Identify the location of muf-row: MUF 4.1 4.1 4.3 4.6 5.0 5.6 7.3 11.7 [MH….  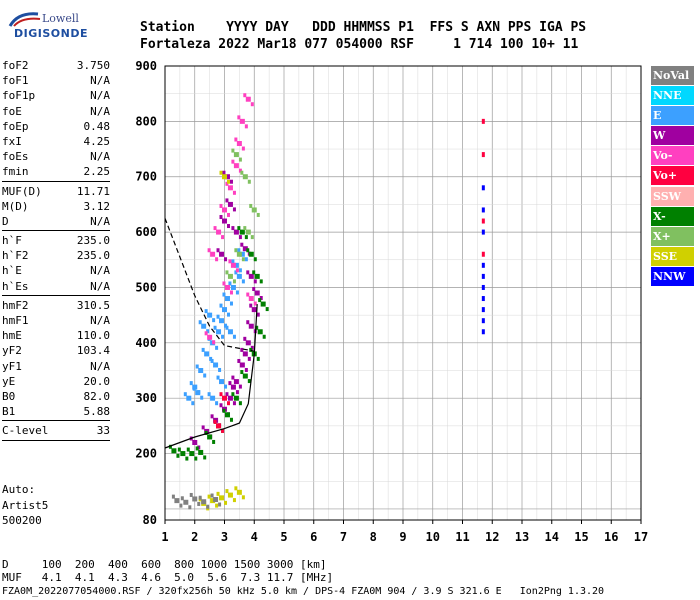
(168, 577).